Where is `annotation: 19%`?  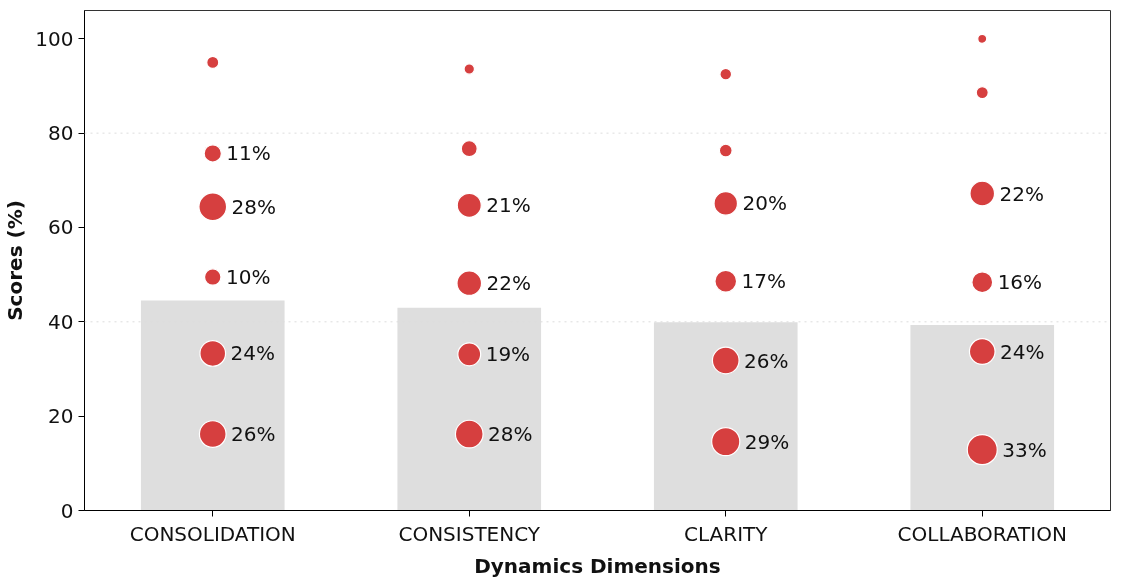
annotation: 19% is located at coordinates (508, 354).